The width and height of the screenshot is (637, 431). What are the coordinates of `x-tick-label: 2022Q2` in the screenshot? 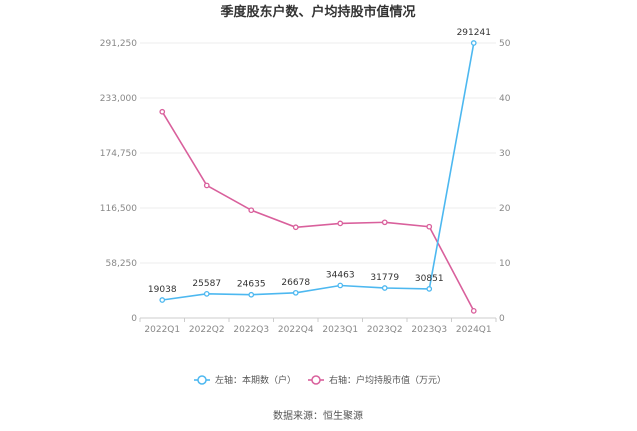 It's located at (207, 330).